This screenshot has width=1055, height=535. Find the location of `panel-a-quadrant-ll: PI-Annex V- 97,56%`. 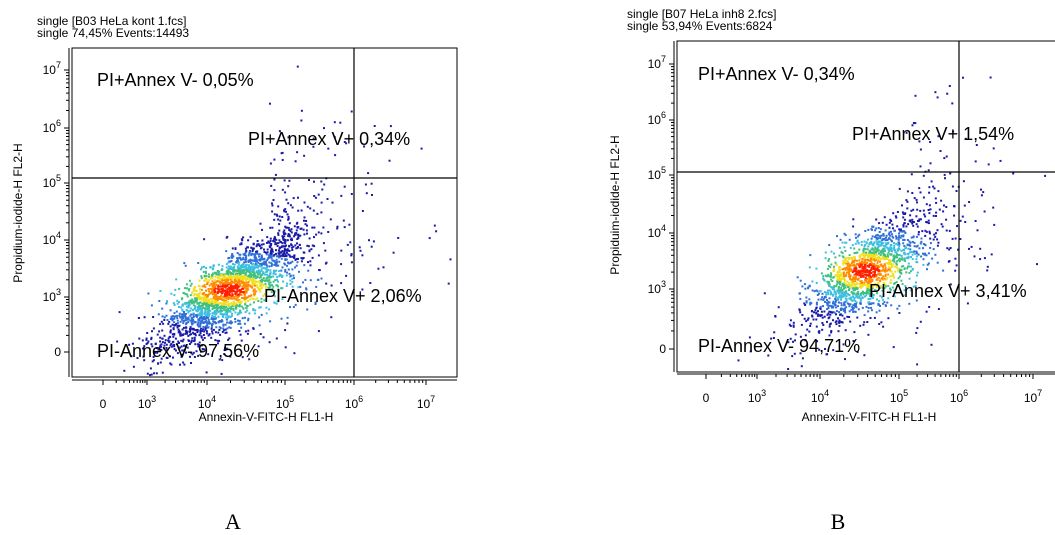

panel-a-quadrant-ll: PI-Annex V- 97,56% is located at coordinates (178, 351).